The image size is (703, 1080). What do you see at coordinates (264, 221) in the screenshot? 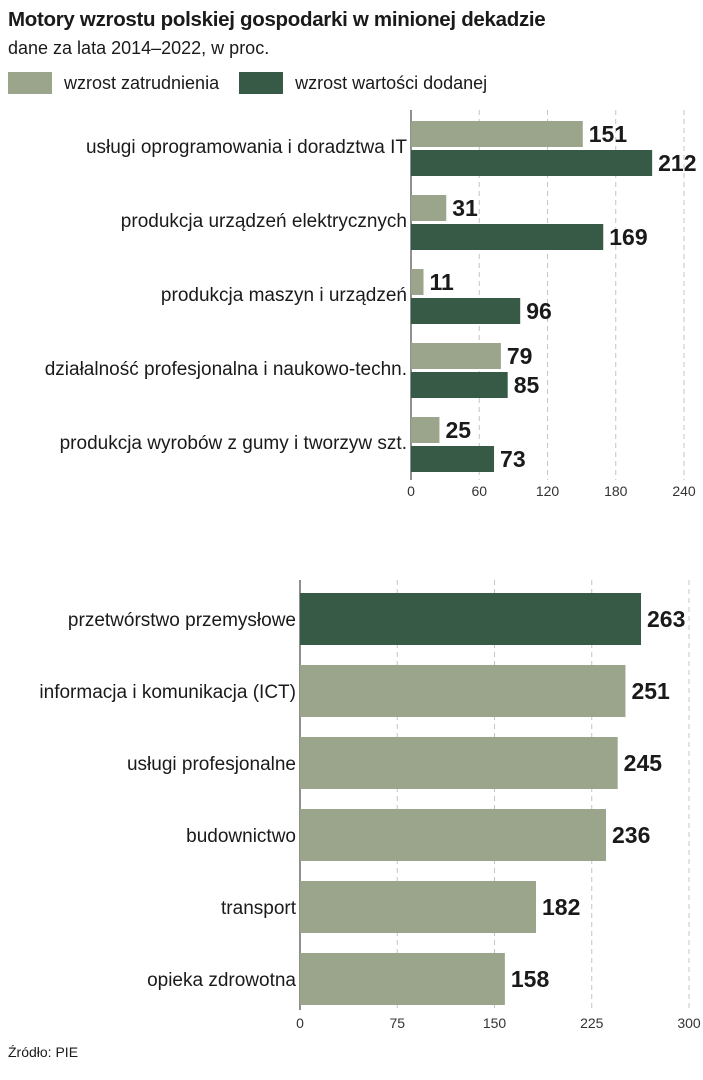
I see `category-label: produkcja urządzeń elektrycznych` at bounding box center [264, 221].